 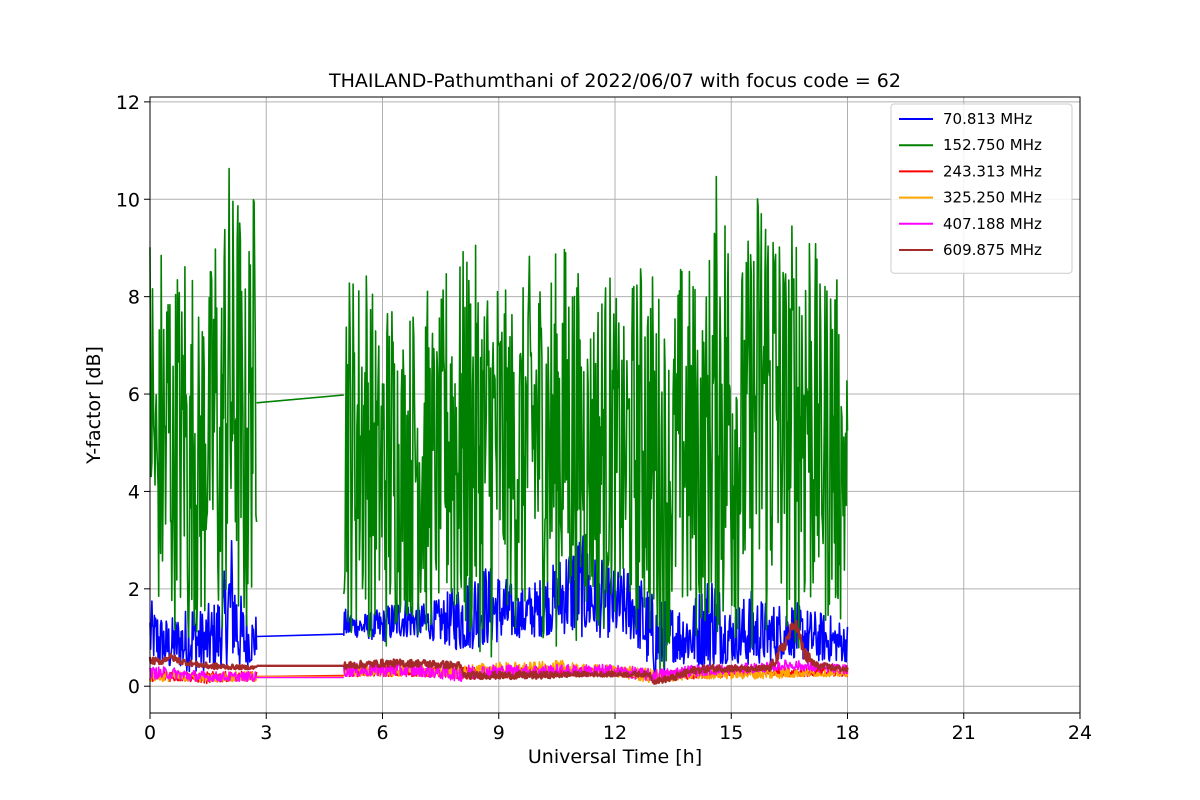 What do you see at coordinates (128, 103) in the screenshot?
I see `y-tick-label: 12` at bounding box center [128, 103].